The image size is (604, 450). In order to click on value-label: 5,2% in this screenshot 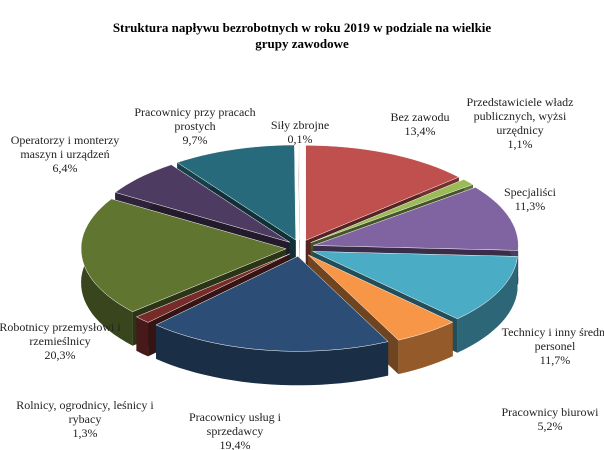, I will do `click(550, 426)`.